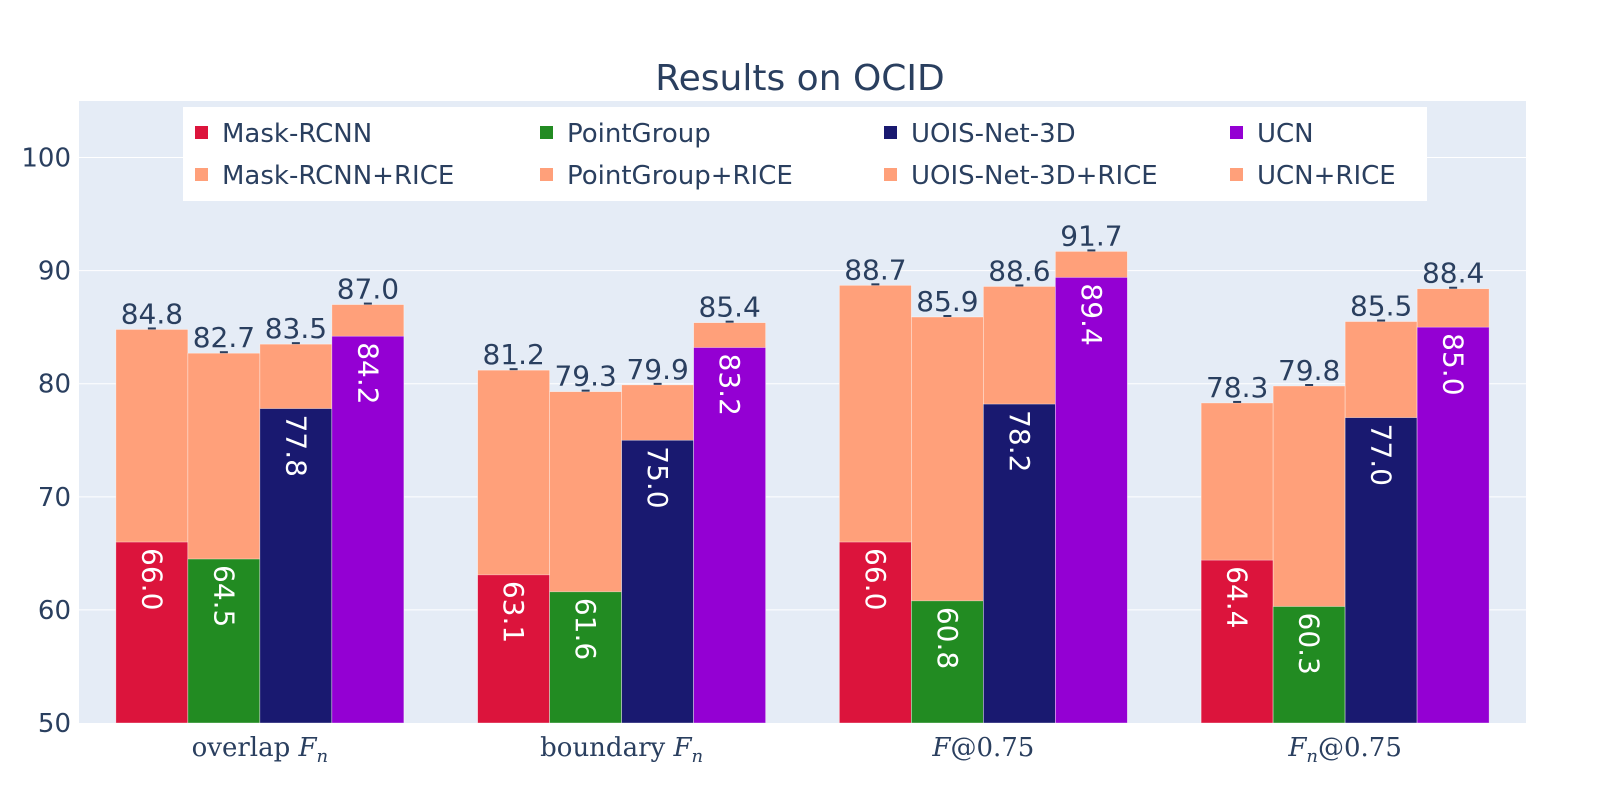 Image resolution: width=1600 pixels, height=804 pixels. I want to click on legend-entry-label: UOIS-Net-3D, so click(993, 134).